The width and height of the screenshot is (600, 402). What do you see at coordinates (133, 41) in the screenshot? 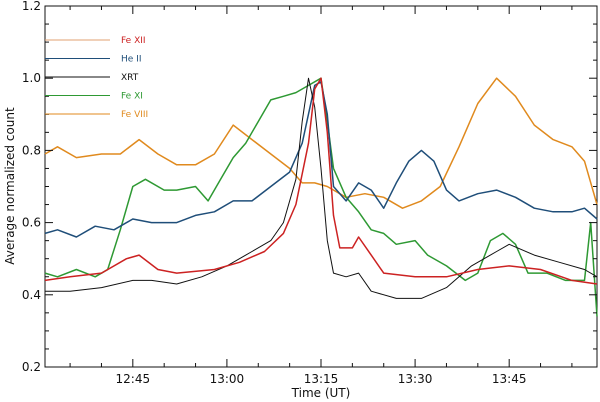
I see `legend-label: Fe XII` at bounding box center [133, 41].